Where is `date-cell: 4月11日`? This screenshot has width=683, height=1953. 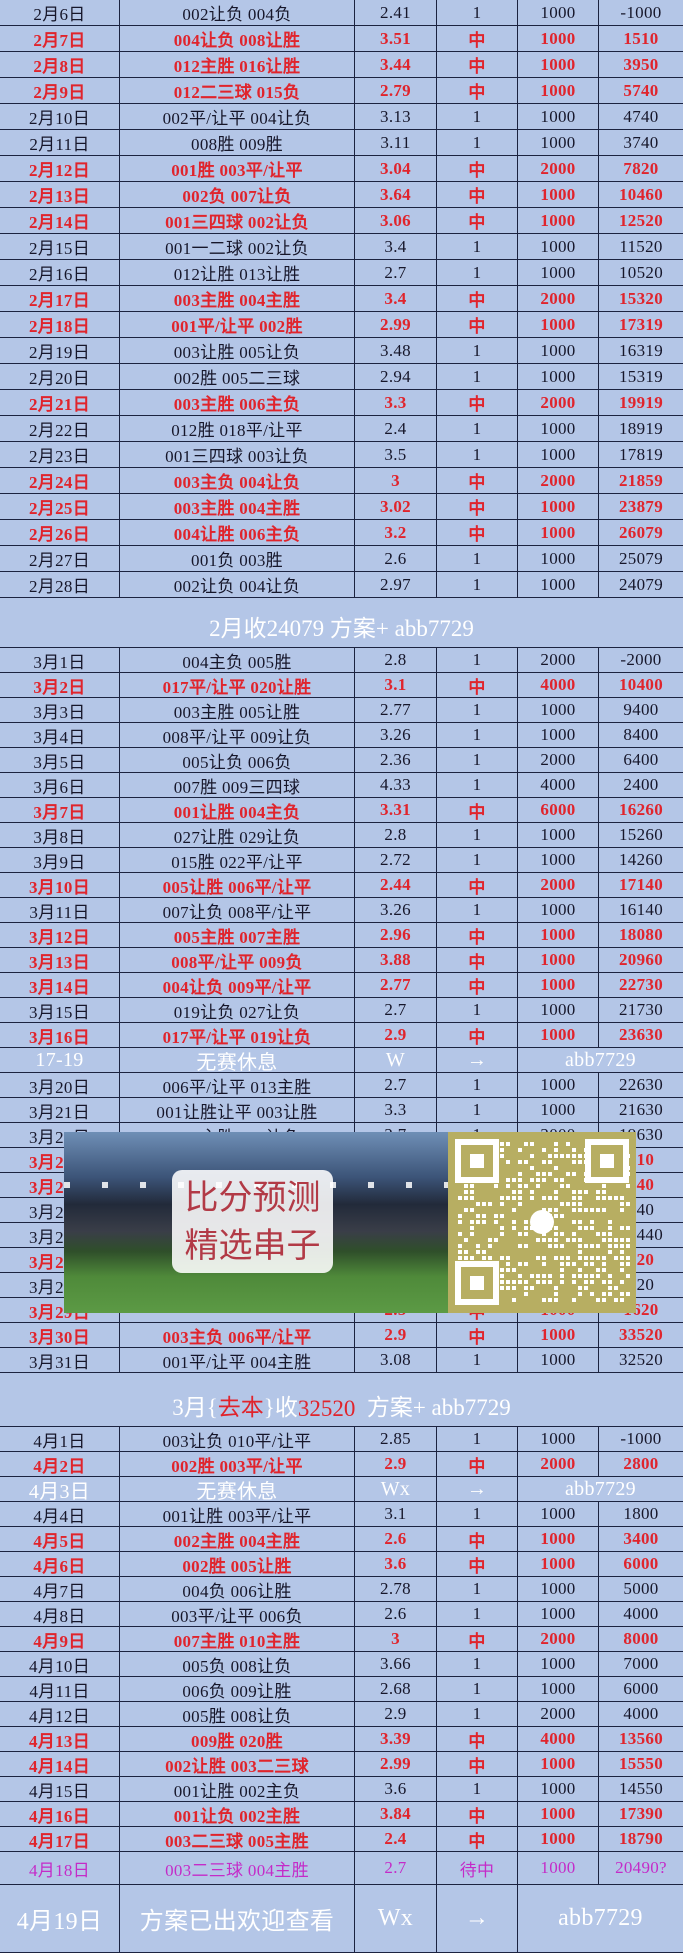 date-cell: 4月11日 is located at coordinates (60, 1689).